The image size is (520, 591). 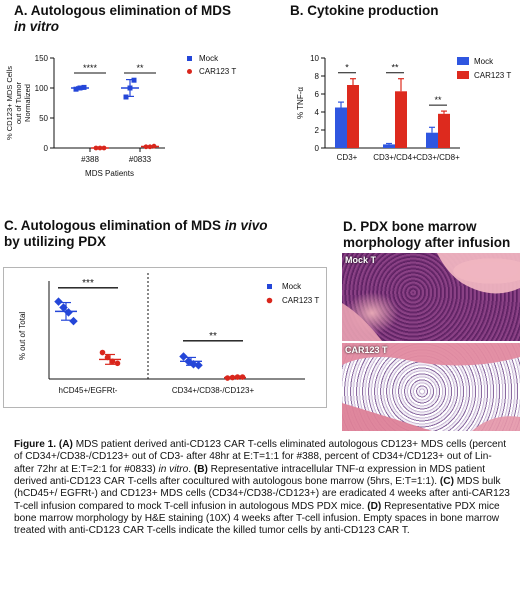 What do you see at coordinates (9, 103) in the screenshot?
I see `a-y-label-line: % CD123+ MDS Cells` at bounding box center [9, 103].